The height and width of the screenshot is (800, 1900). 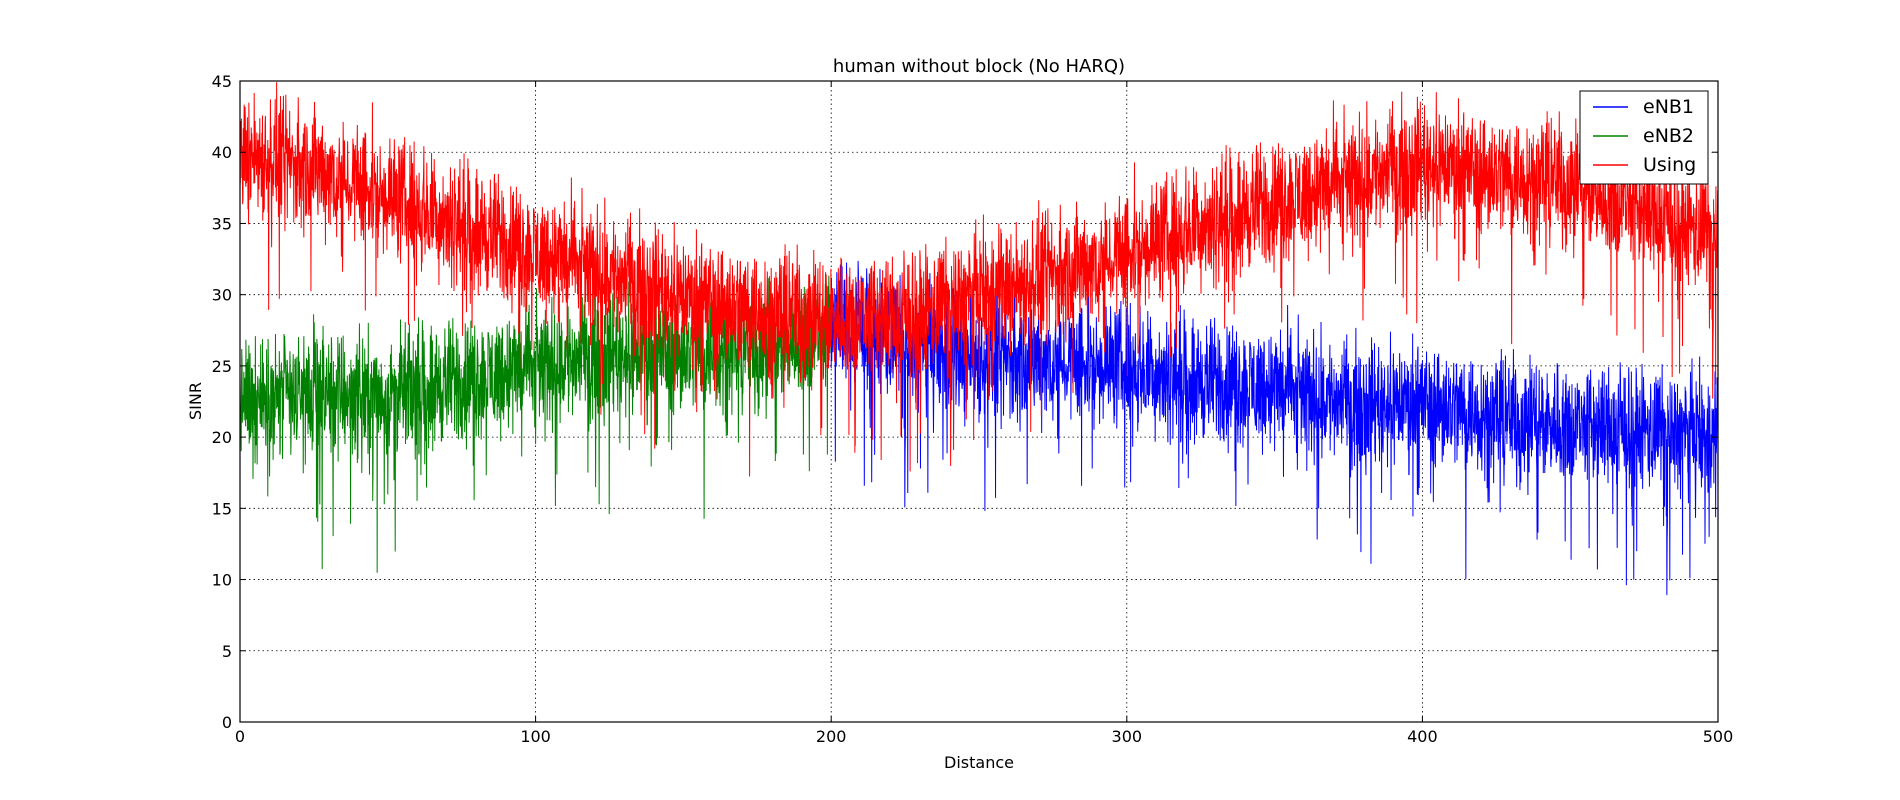 What do you see at coordinates (1422, 736) in the screenshot?
I see `x-tick-label: 400` at bounding box center [1422, 736].